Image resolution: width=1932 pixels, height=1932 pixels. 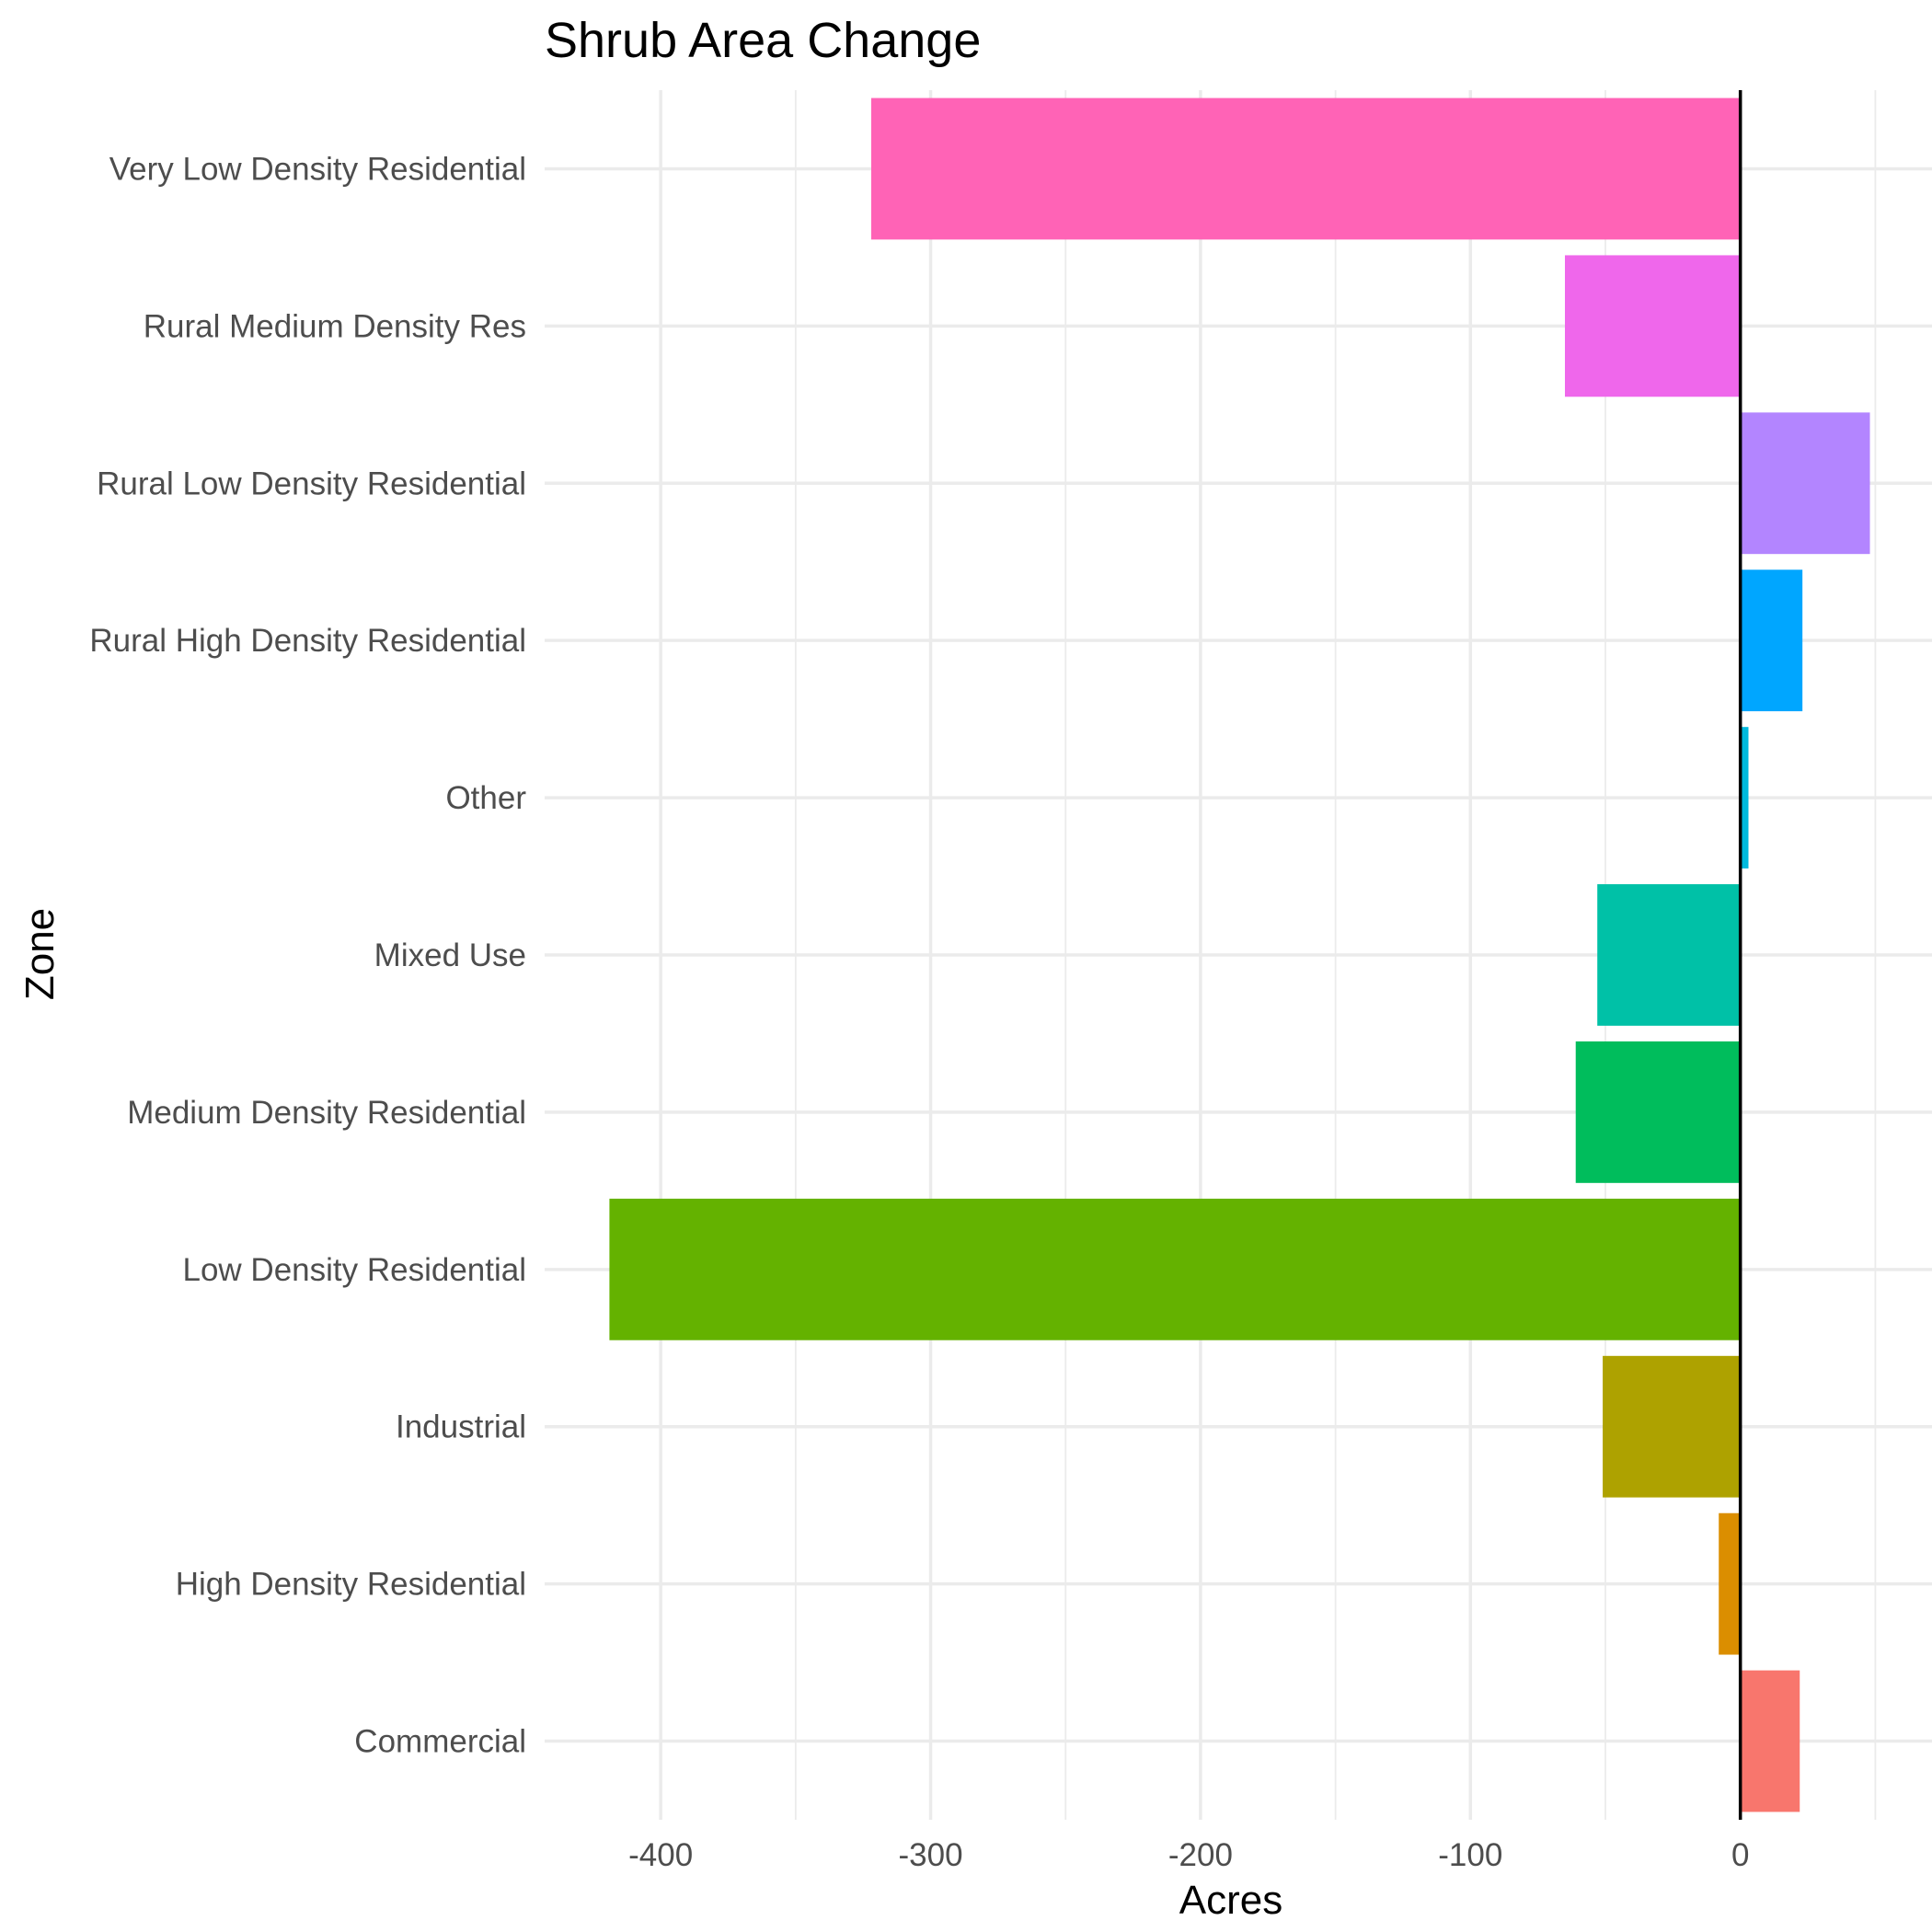 I want to click on bar-mixed-use, so click(x=1669, y=955).